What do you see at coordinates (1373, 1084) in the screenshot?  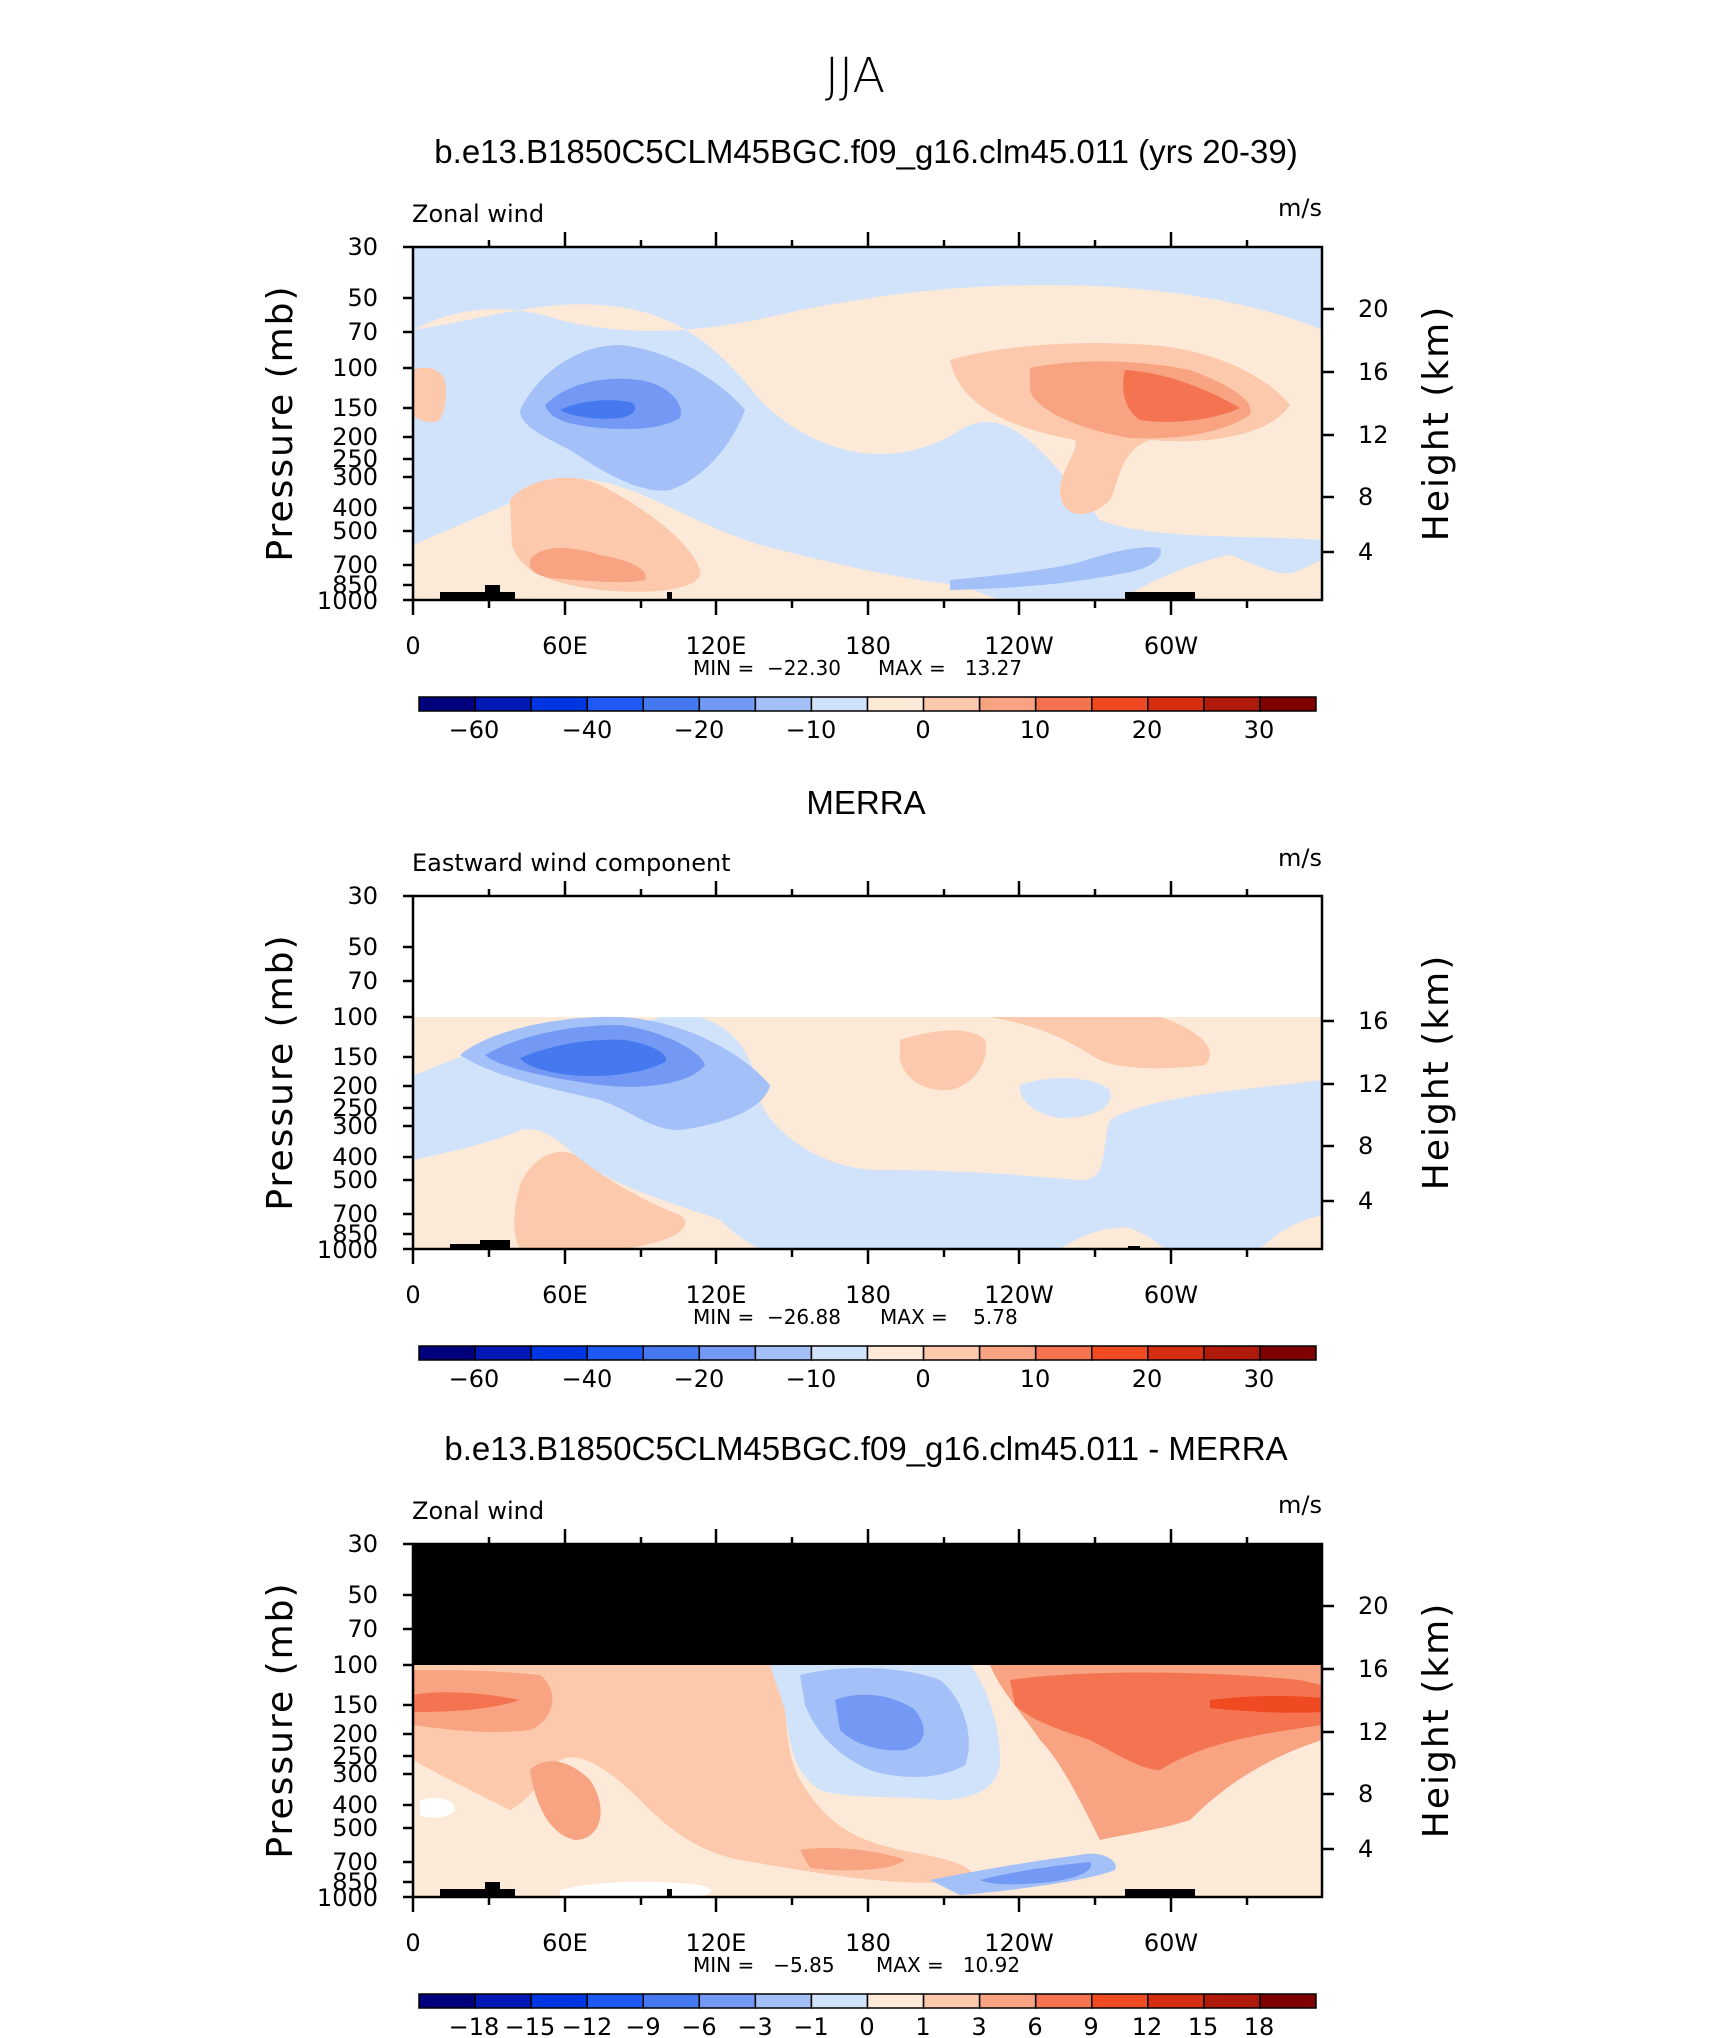 I see `panel-2-h-tick-12: 12` at bounding box center [1373, 1084].